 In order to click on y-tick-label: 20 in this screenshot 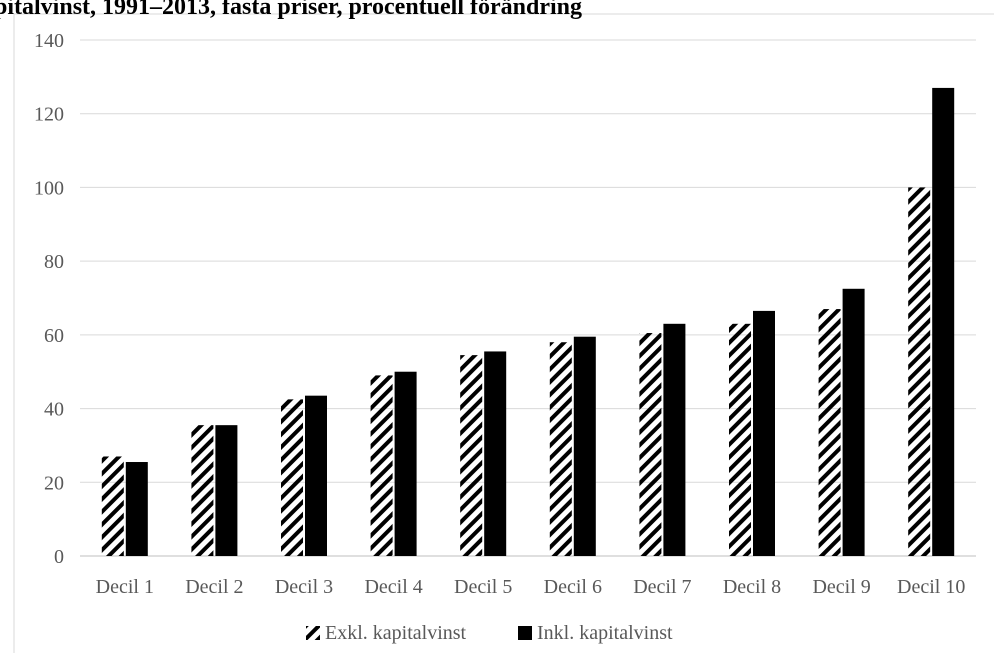, I will do `click(54, 483)`.